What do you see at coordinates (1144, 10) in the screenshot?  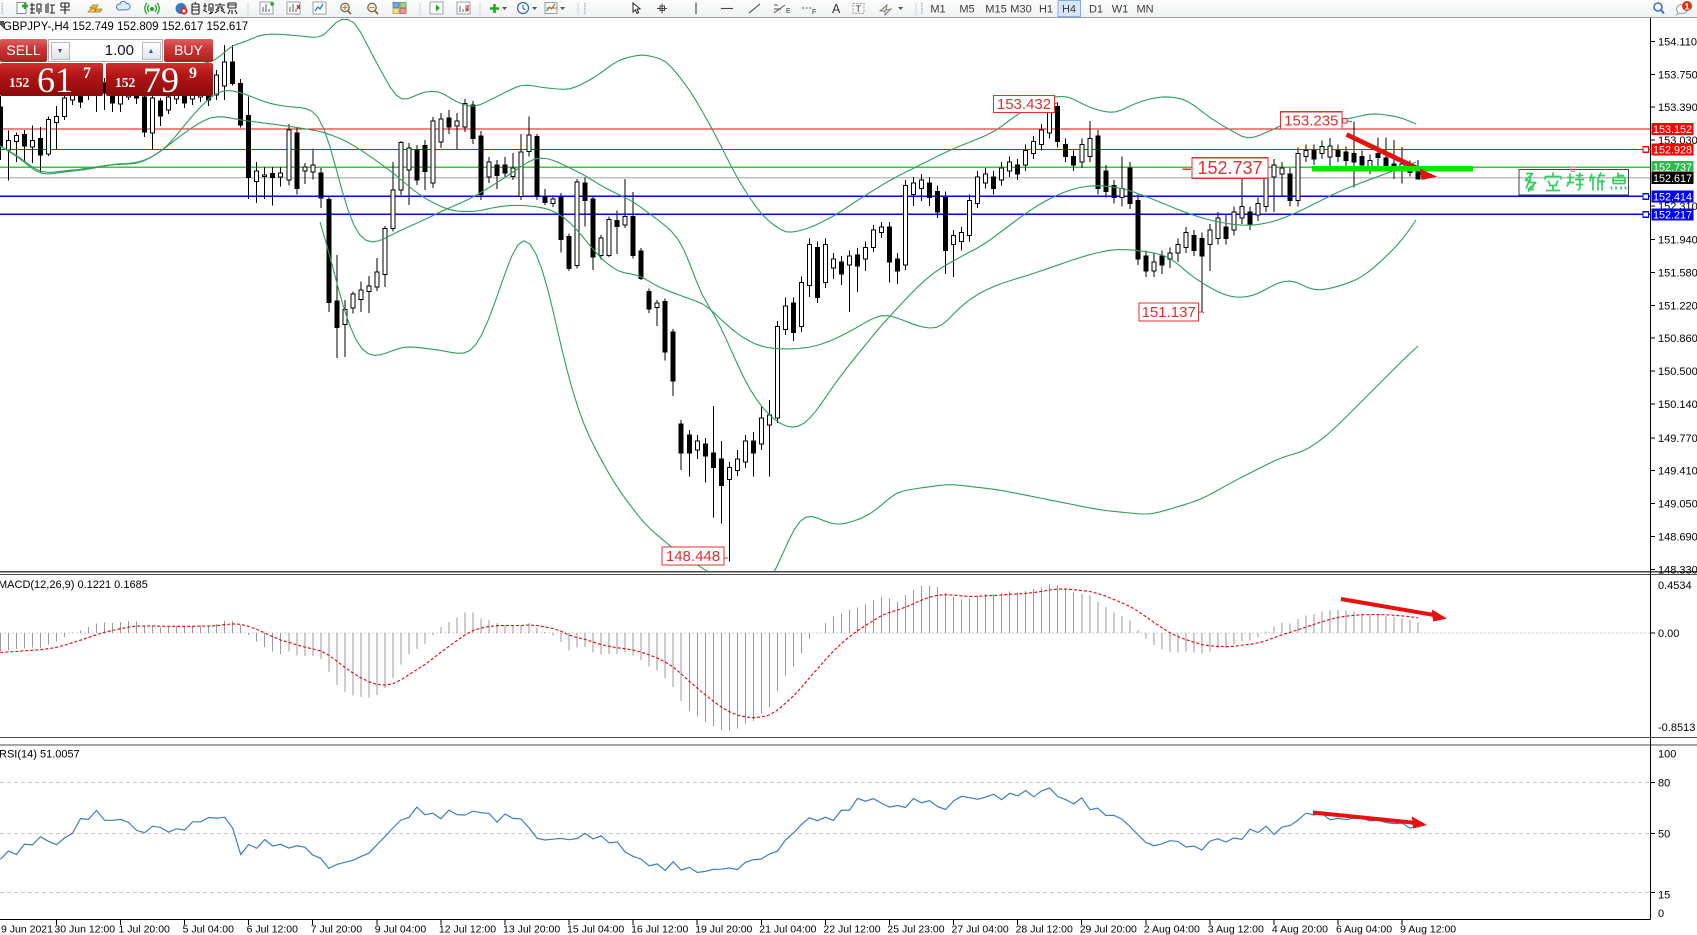 I see `svg-text: MN` at bounding box center [1144, 10].